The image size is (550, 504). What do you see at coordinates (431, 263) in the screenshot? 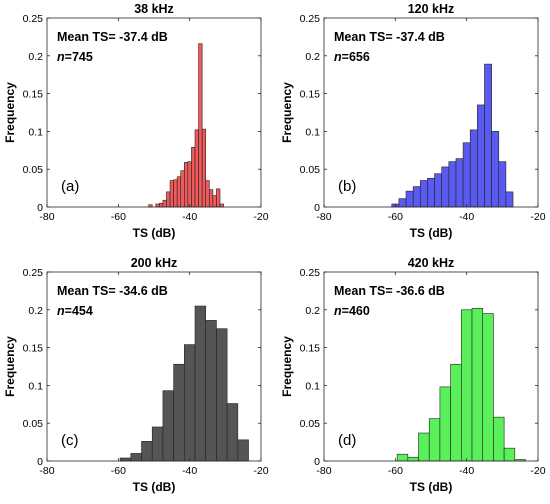
I see `chart-title: 420 kHz` at bounding box center [431, 263].